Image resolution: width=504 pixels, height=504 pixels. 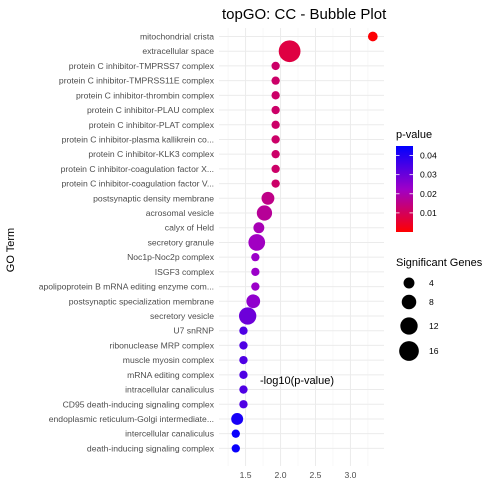 I want to click on y-tick-label: CD95 death-inducing signaling complex, so click(x=139, y=404).